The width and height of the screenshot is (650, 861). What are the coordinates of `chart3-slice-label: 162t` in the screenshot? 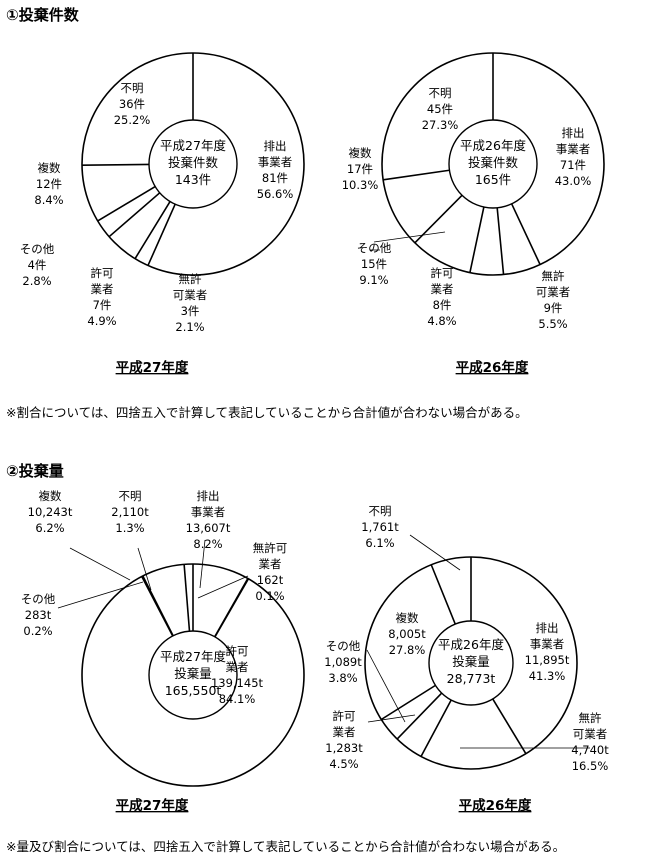 It's located at (270, 580).